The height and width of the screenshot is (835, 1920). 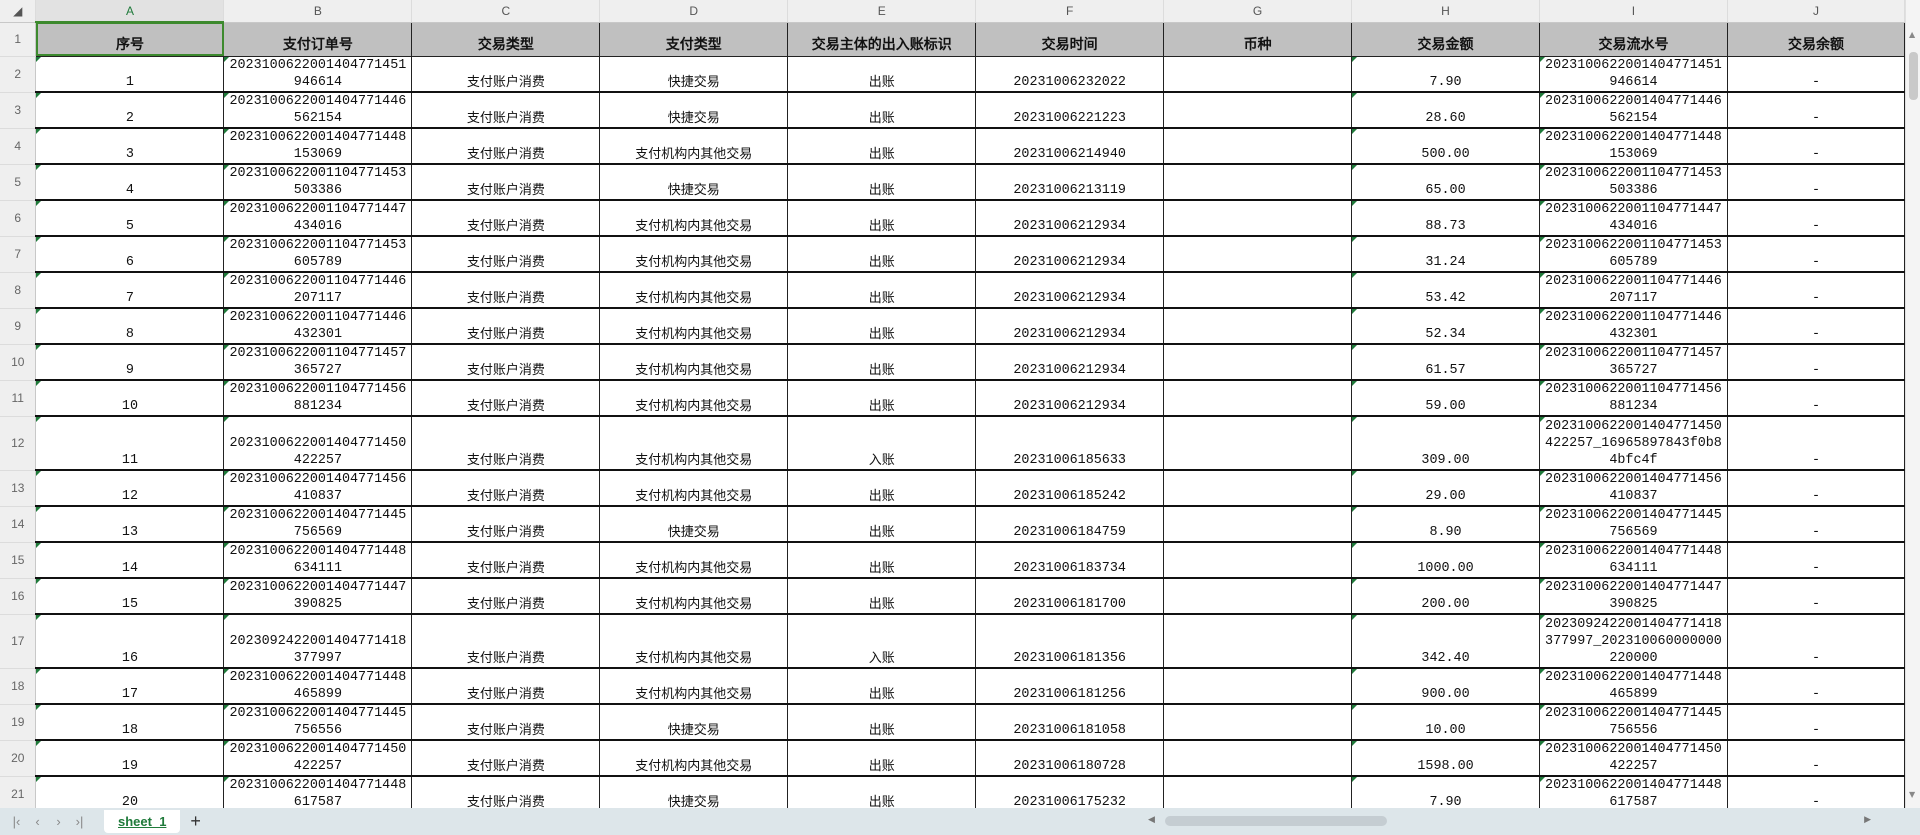 What do you see at coordinates (18, 758) in the screenshot?
I see `row-header: 20` at bounding box center [18, 758].